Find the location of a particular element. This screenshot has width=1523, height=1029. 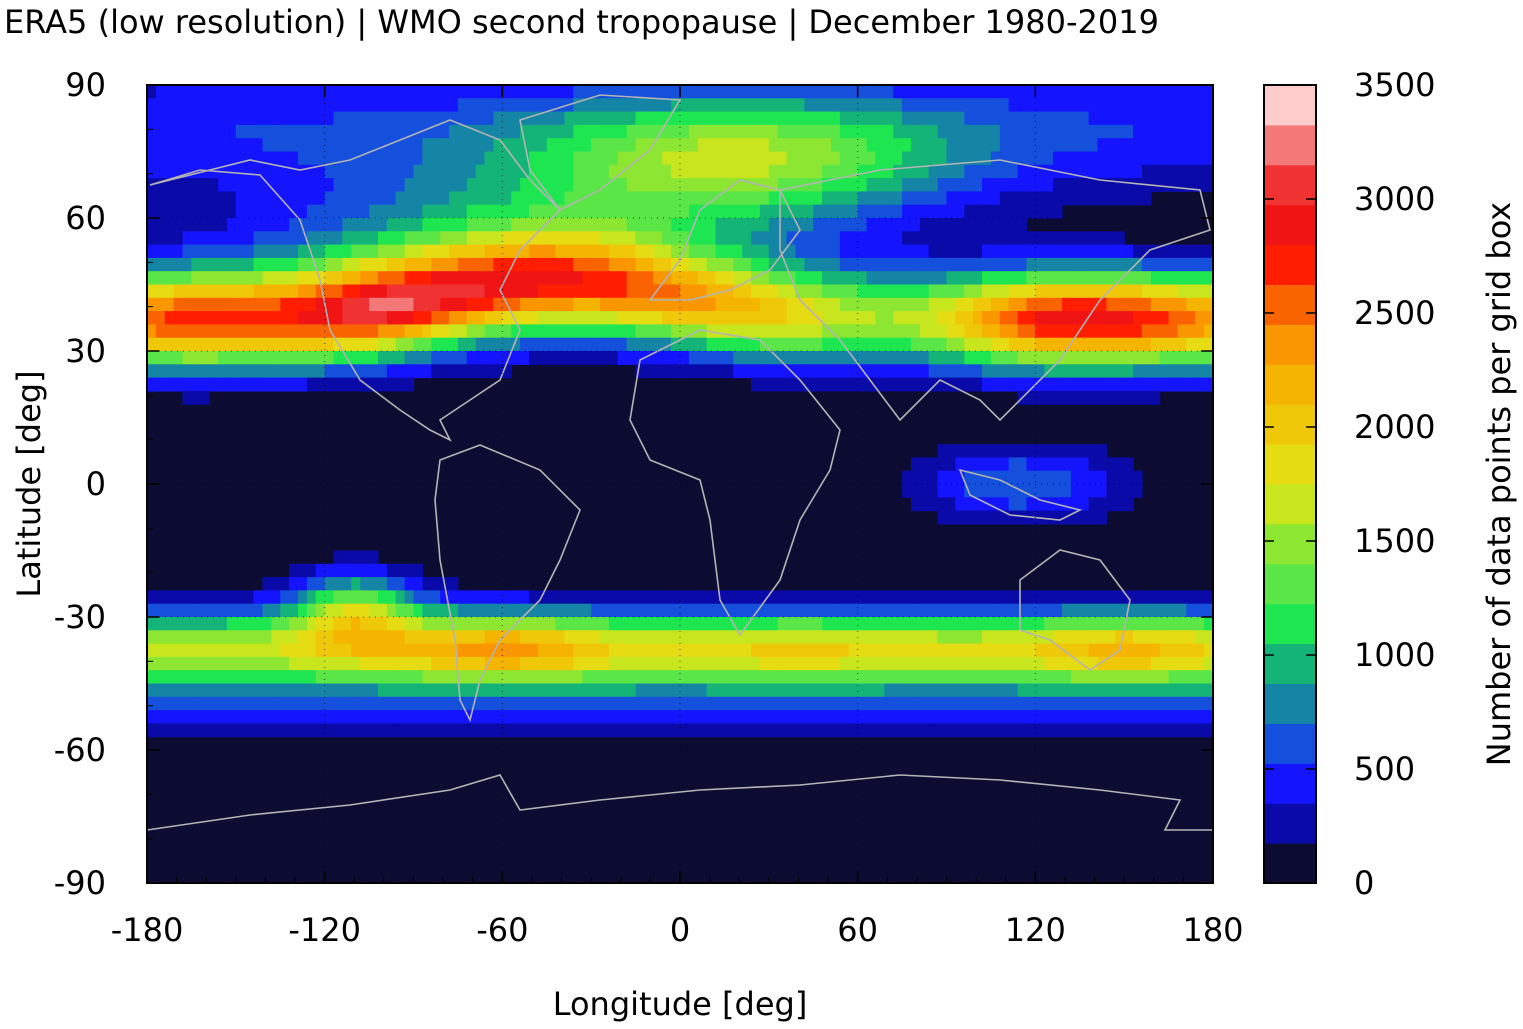

coastline-europe is located at coordinates (724, 240).